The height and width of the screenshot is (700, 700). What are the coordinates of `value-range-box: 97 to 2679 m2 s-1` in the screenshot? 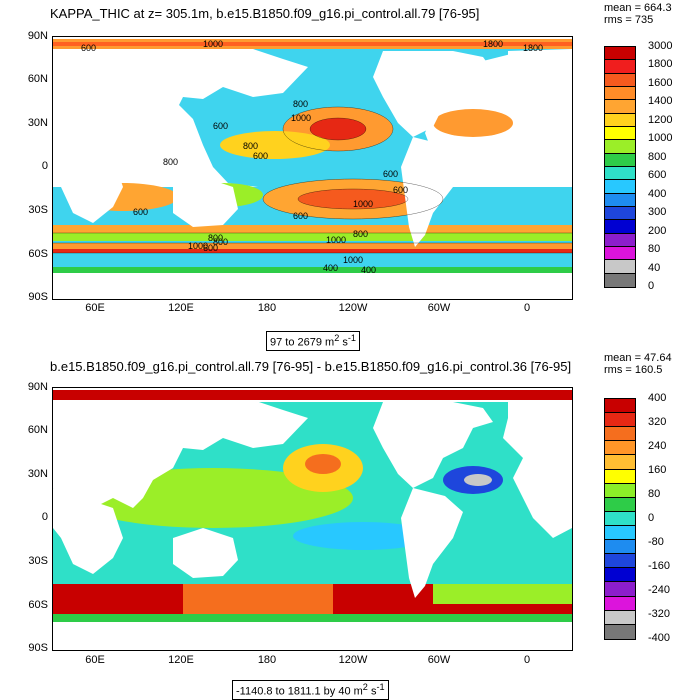 It's located at (313, 341).